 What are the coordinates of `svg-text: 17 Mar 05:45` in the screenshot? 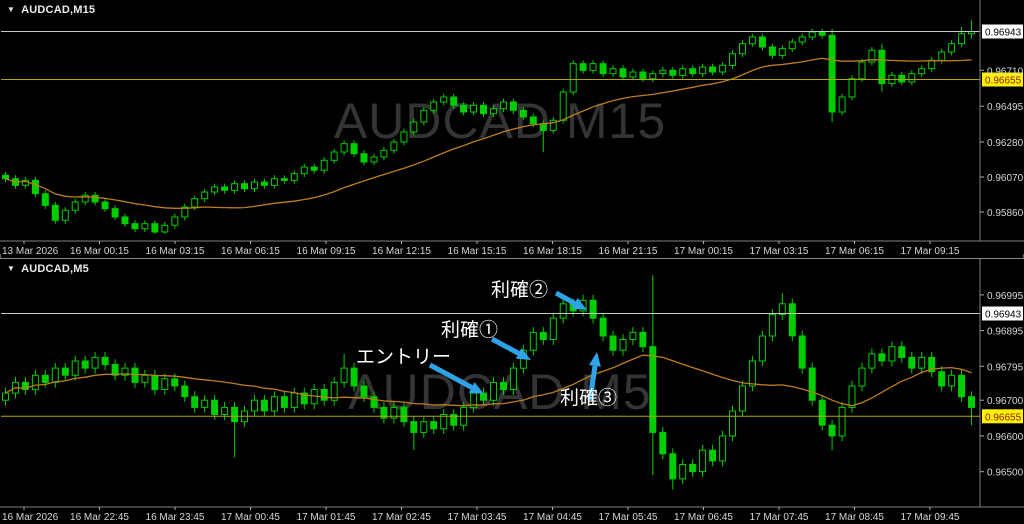 It's located at (628, 517).